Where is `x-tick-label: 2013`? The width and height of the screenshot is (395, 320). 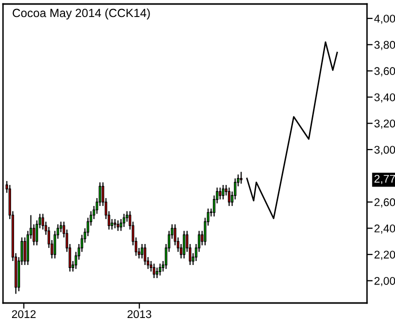 x-tick-label: 2013 is located at coordinates (140, 314).